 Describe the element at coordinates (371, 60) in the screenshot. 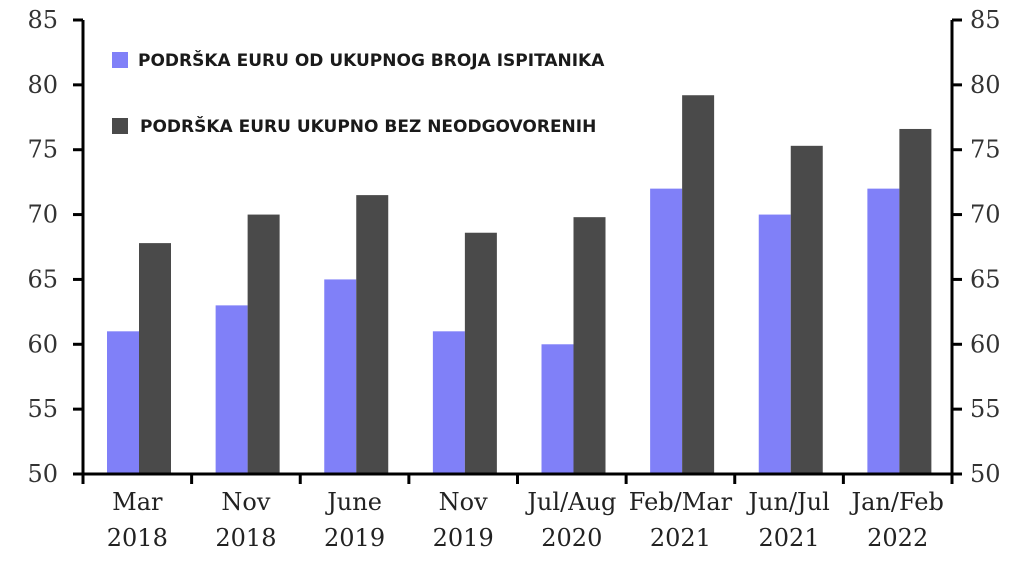

I see `legend-label-1: PODRŠKA EURU OD UKUPNOG BROJA ISPITANIKA` at that location.